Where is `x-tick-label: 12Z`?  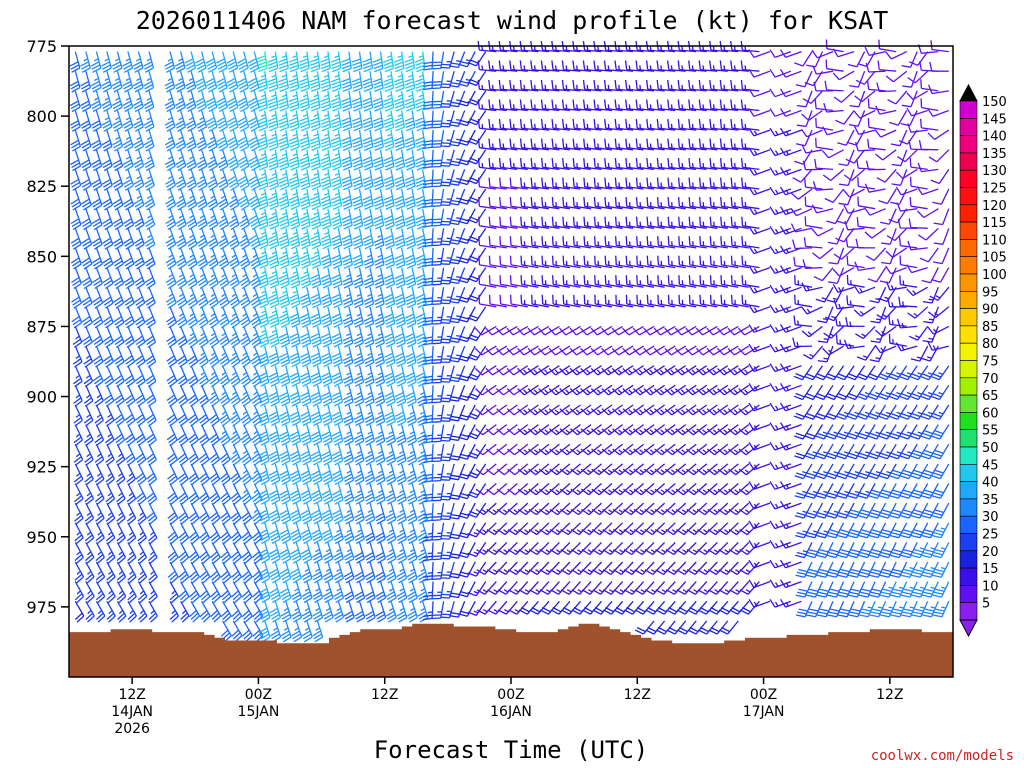 x-tick-label: 12Z is located at coordinates (131, 695).